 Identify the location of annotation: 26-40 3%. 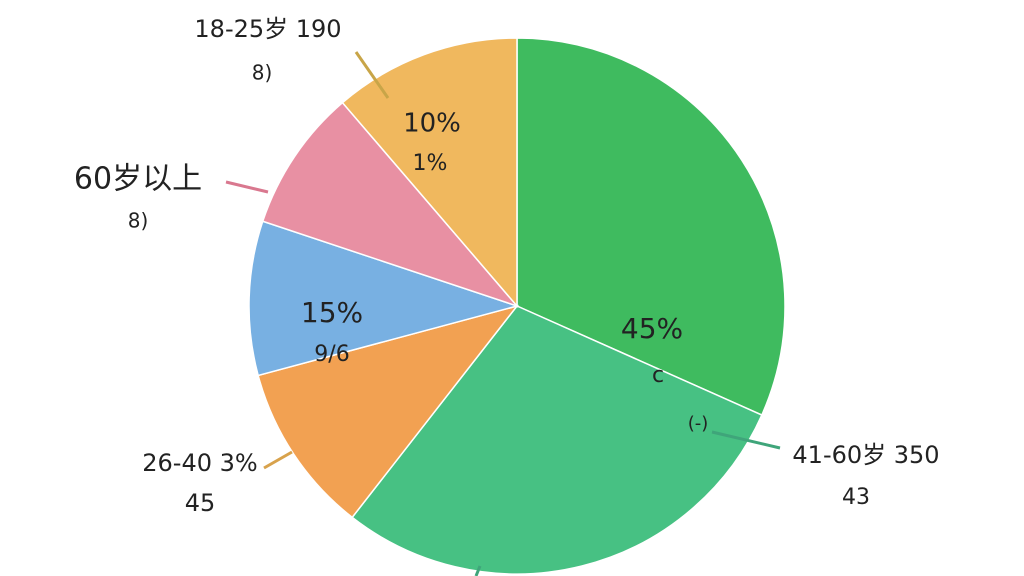
(199, 463).